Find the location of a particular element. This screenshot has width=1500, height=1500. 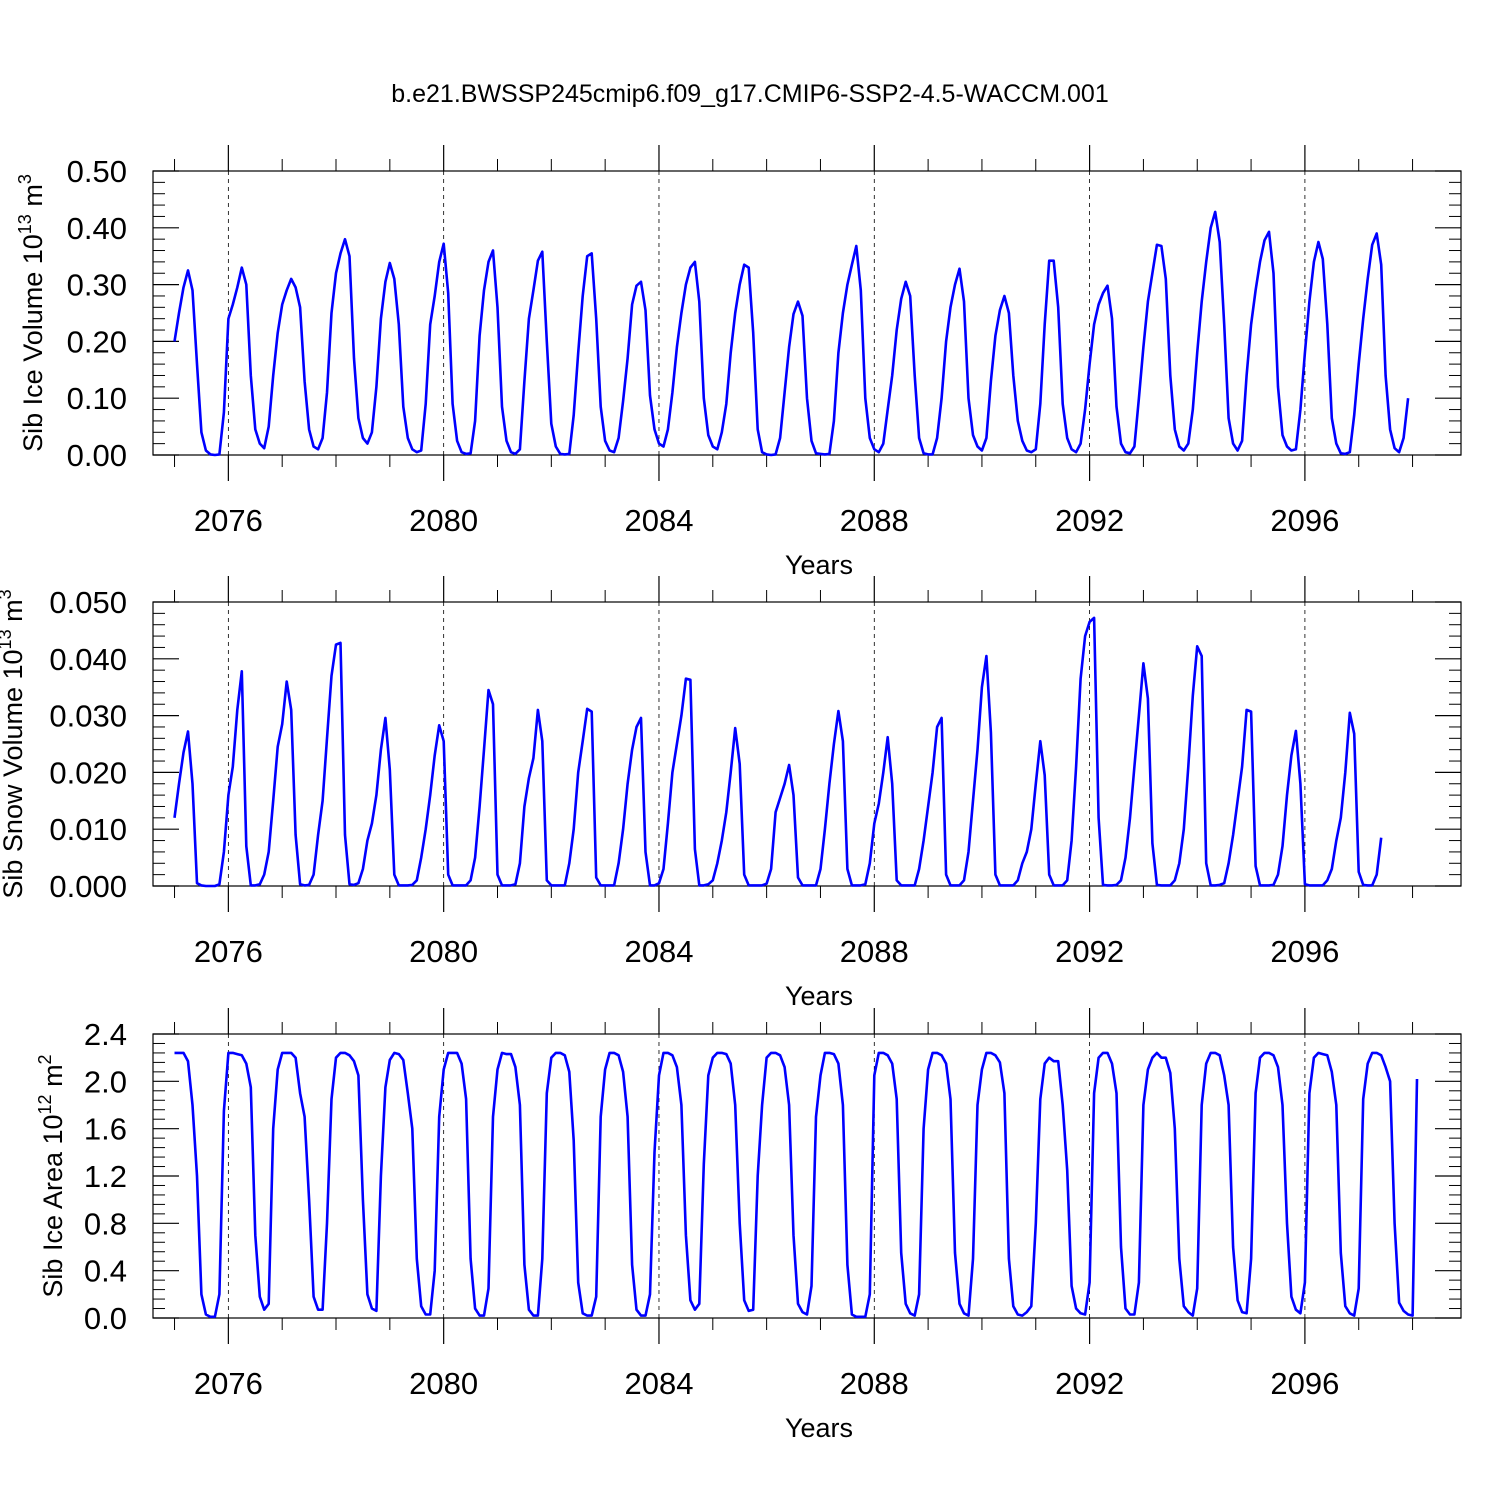

y-label-superscript: 2 is located at coordinates (45, 1059).